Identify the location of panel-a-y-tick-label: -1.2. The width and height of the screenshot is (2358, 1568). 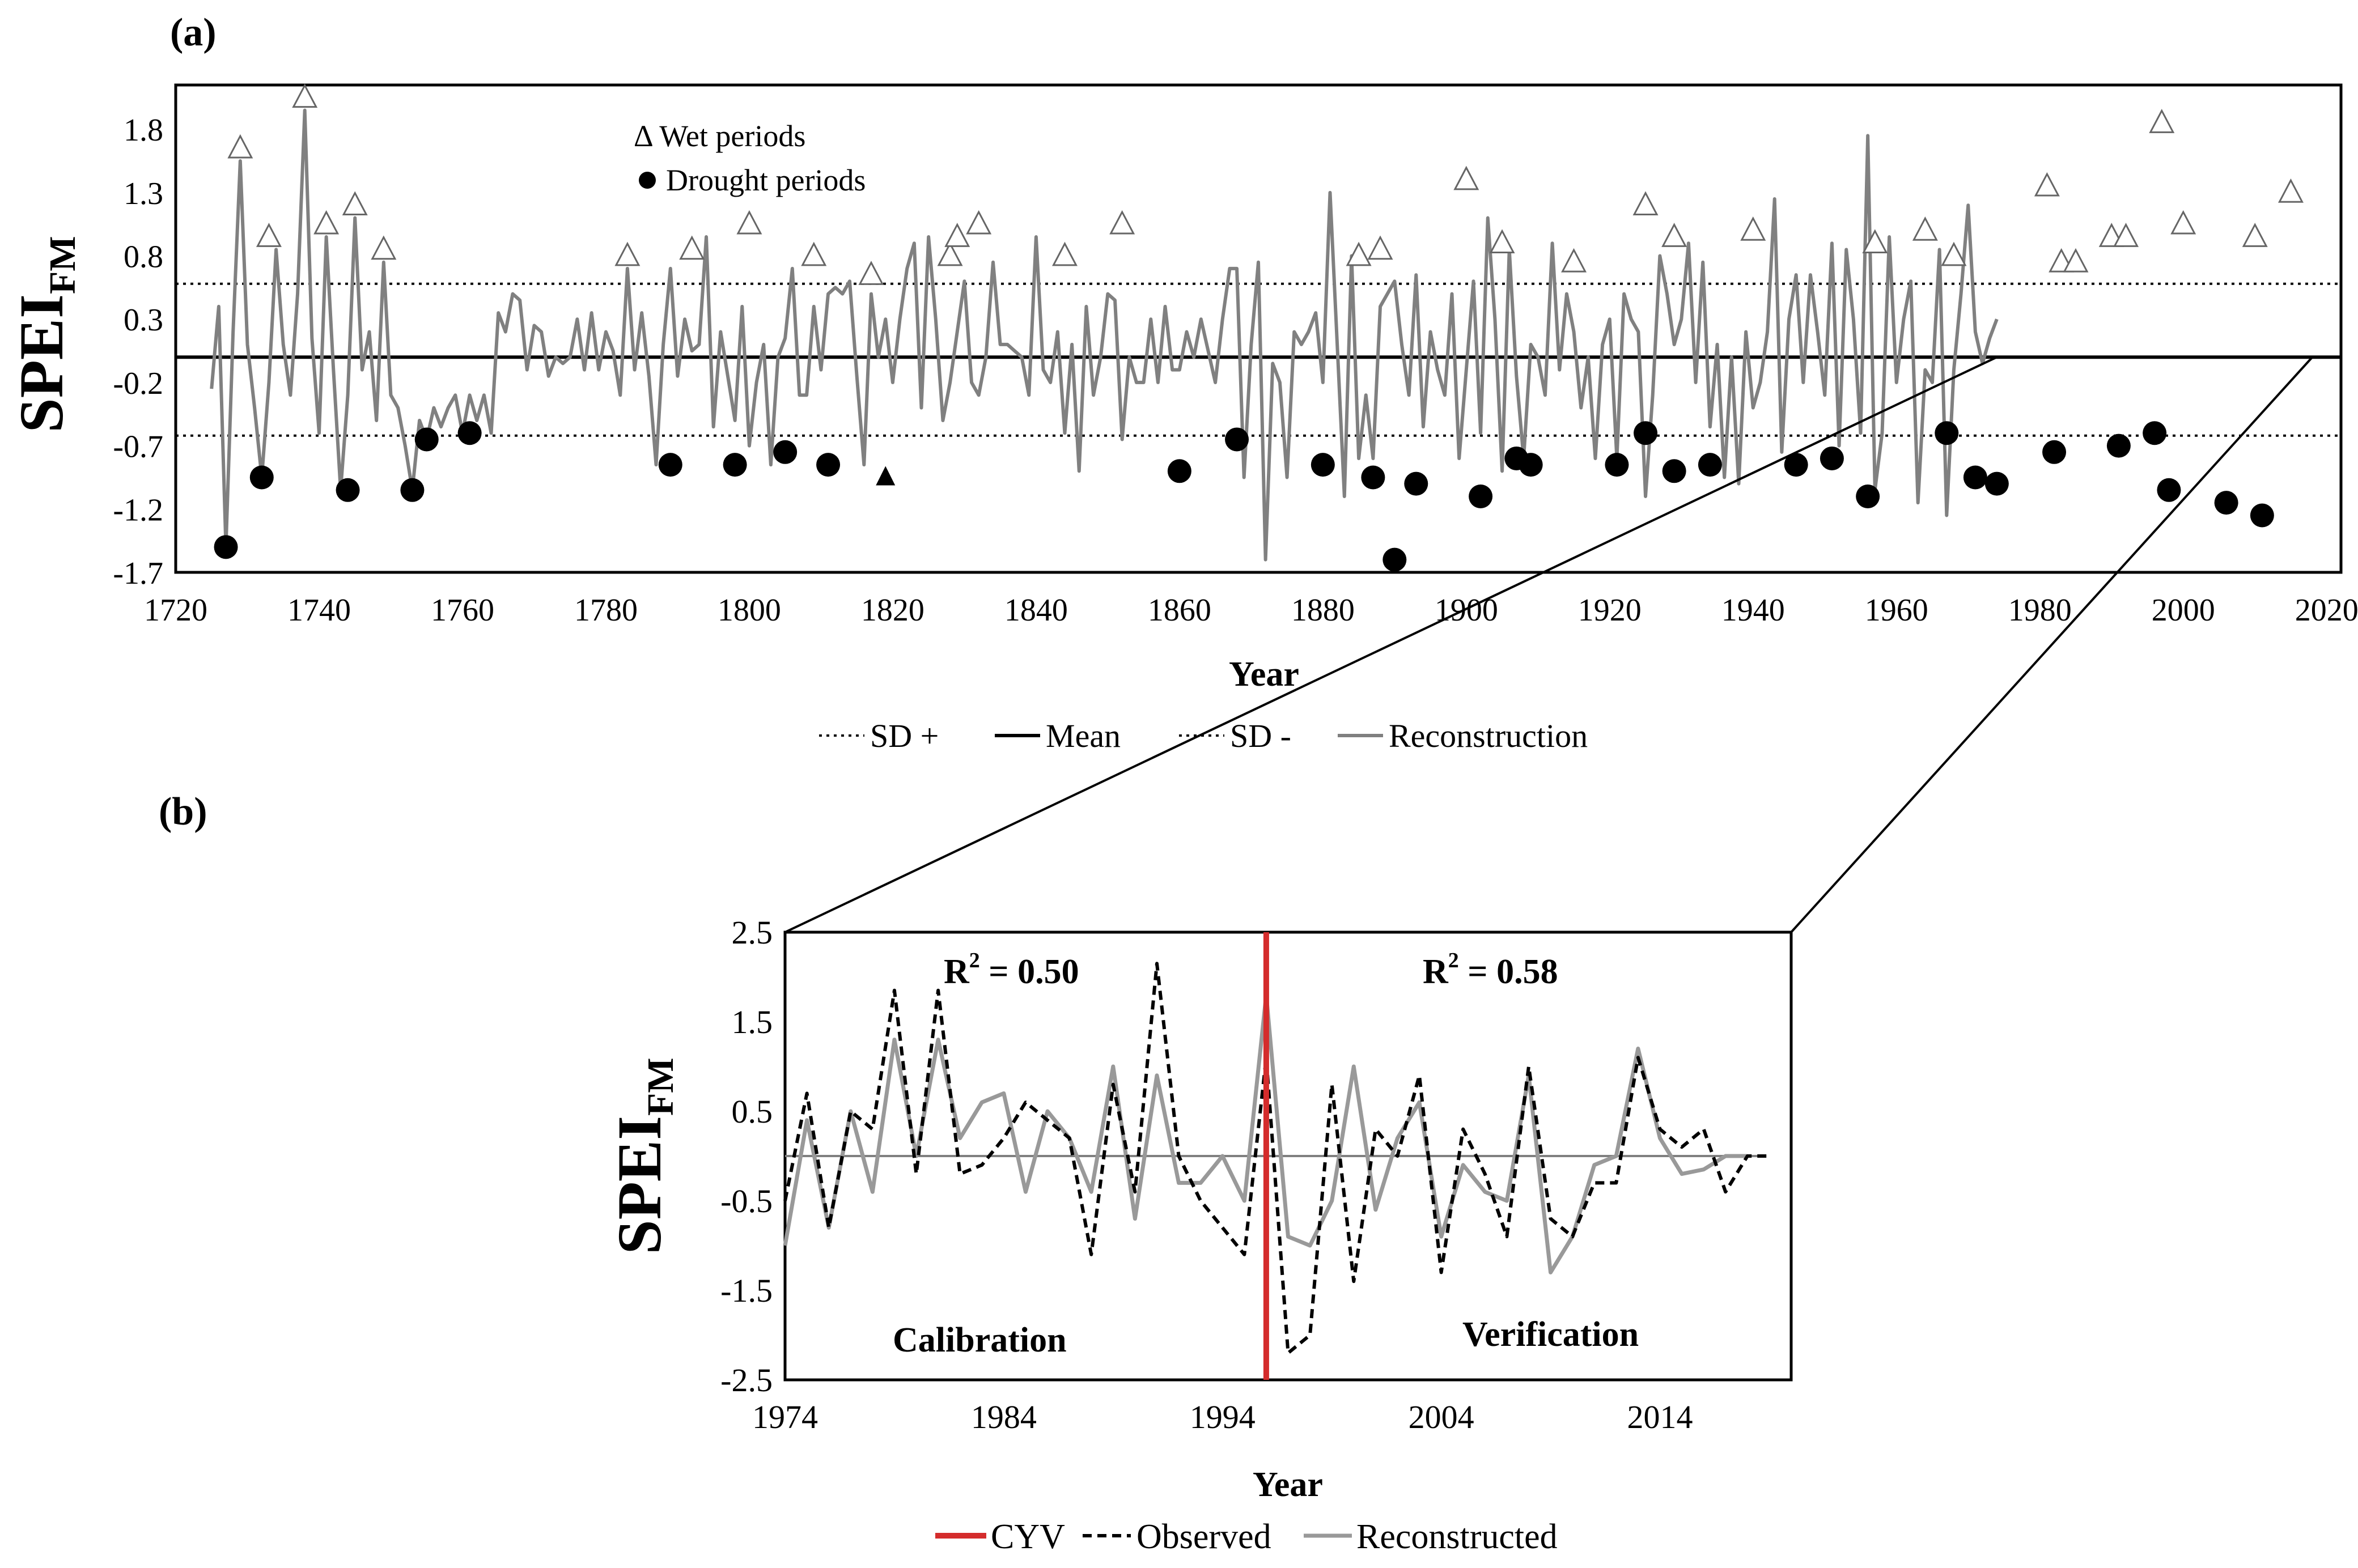
(138, 510).